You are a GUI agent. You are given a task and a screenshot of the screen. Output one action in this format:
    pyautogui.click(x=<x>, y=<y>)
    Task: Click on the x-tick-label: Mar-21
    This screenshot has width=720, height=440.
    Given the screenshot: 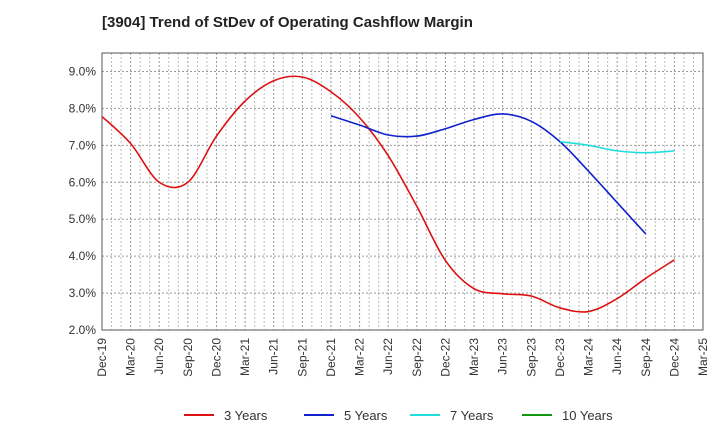 What is the action you would take?
    pyautogui.click(x=245, y=357)
    